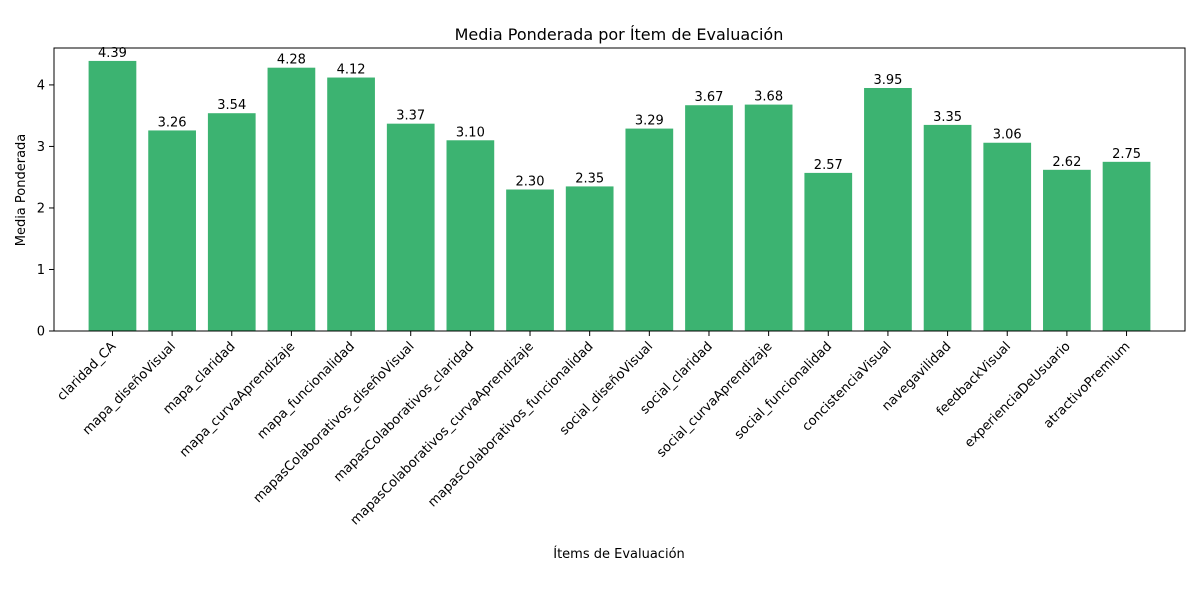 Image resolution: width=1200 pixels, height=600 pixels. What do you see at coordinates (947, 117) in the screenshot?
I see `bar-value-label: 3.35` at bounding box center [947, 117].